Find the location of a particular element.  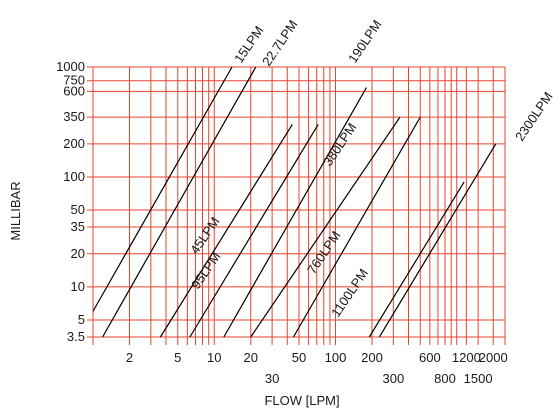

x-tick-label-lower: 300 is located at coordinates (393, 378).